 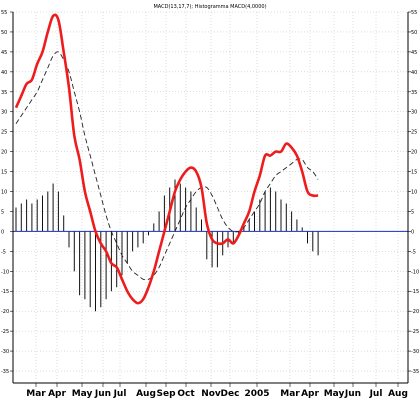 What do you see at coordinates (166, 394) in the screenshot?
I see `x-tick-label: Sep` at bounding box center [166, 394].